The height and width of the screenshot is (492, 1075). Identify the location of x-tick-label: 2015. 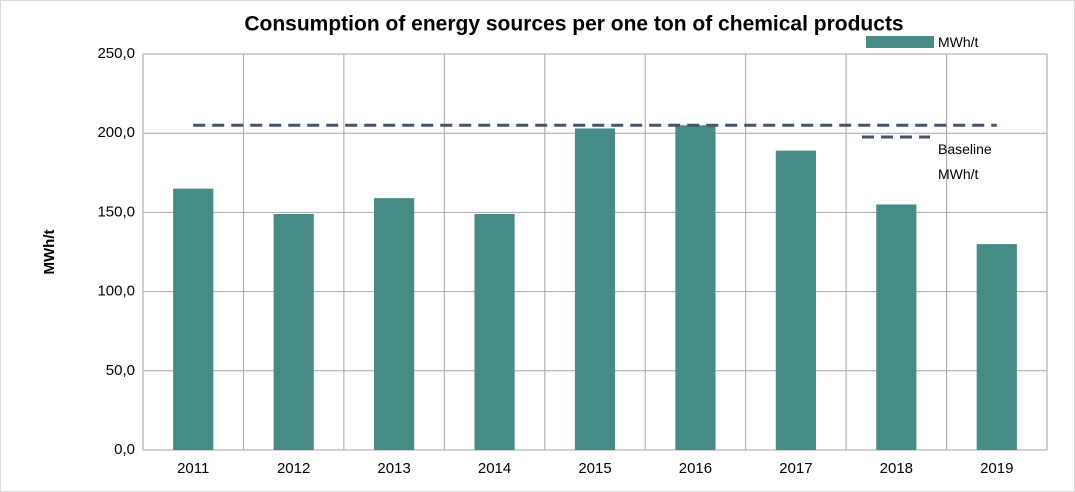
(594, 468).